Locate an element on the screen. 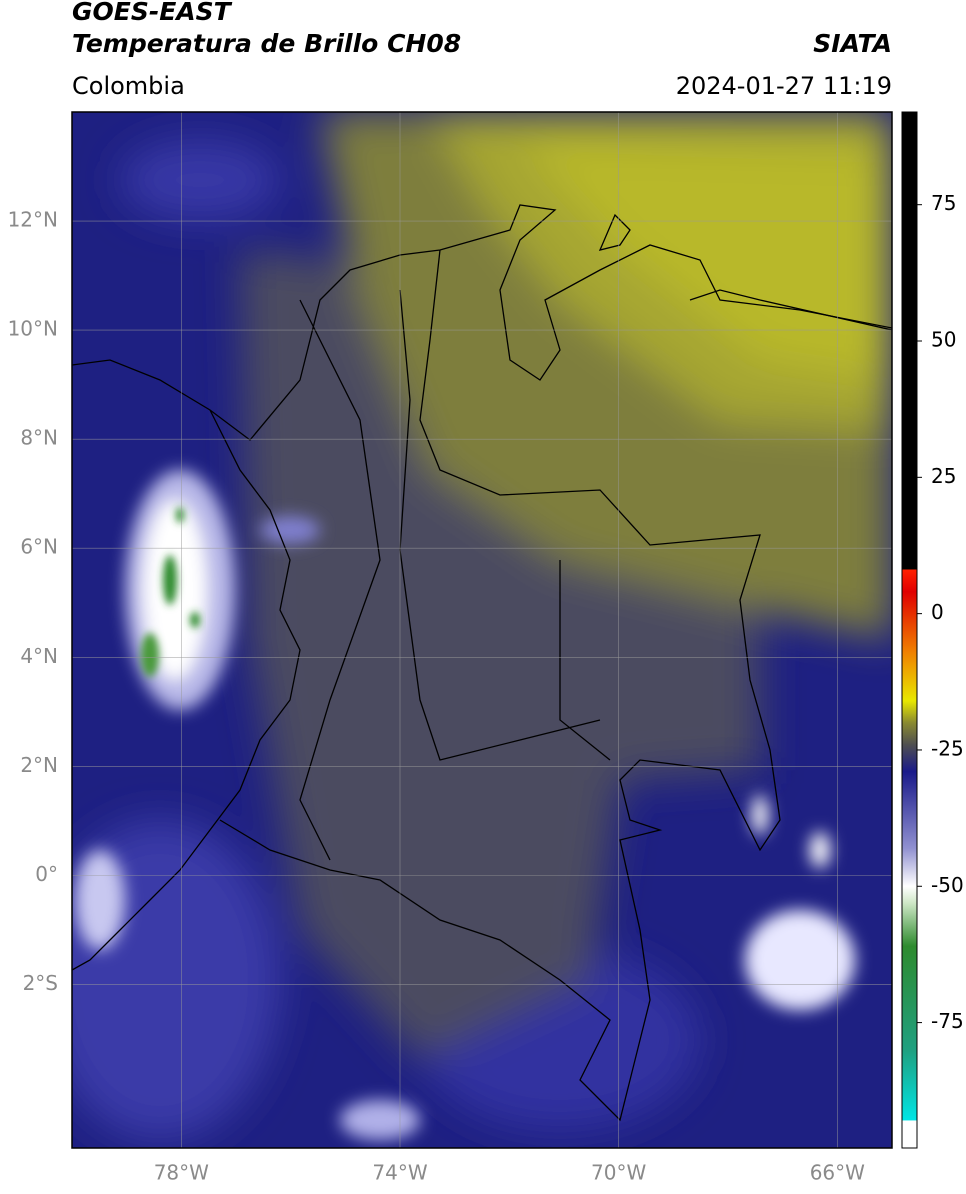 The height and width of the screenshot is (1194, 966). y-tick-label: 8°N is located at coordinates (39, 438).